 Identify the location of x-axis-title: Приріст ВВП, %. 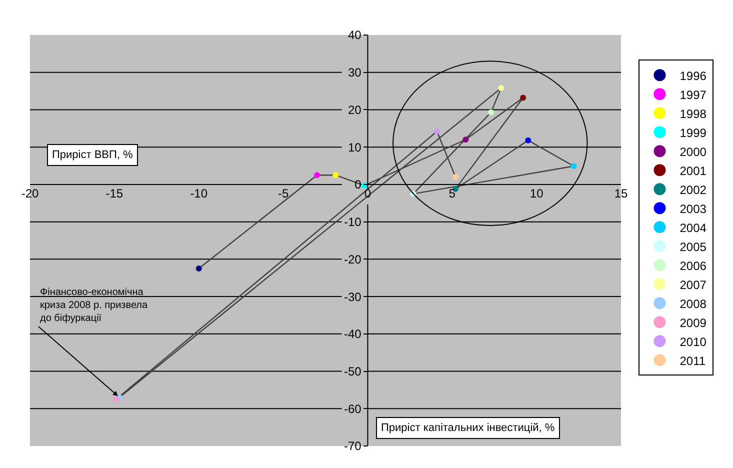
(93, 155).